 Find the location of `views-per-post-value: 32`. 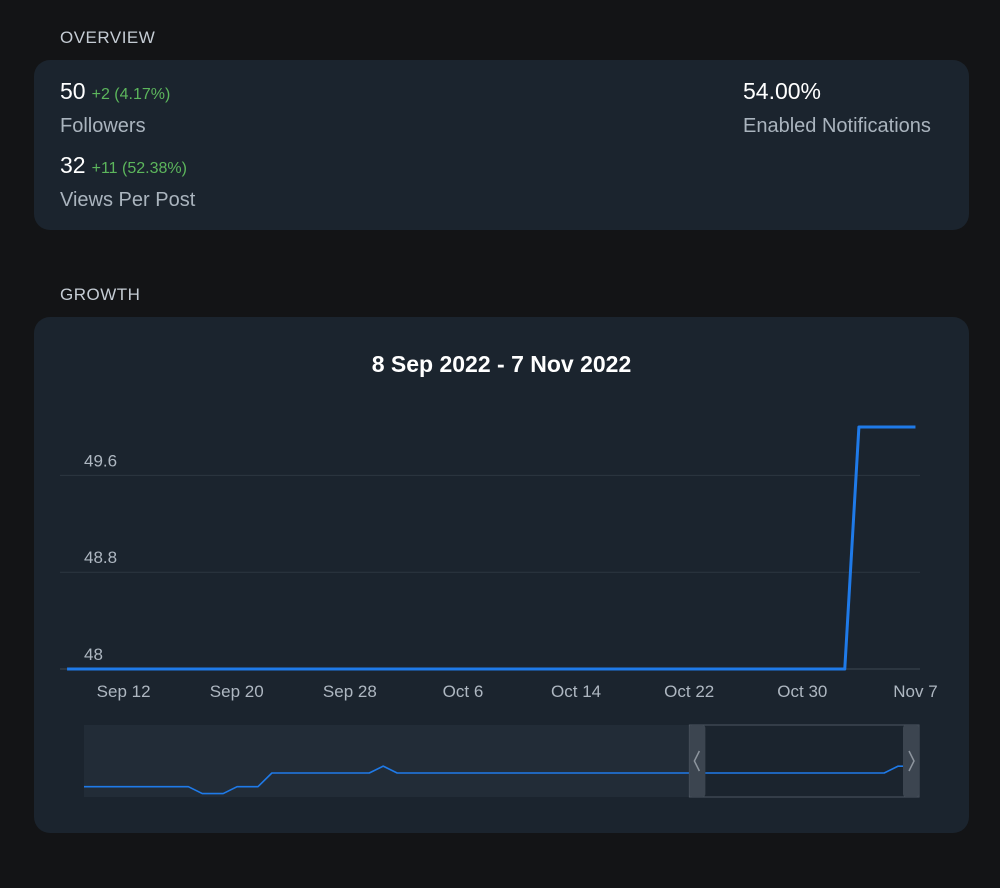

views-per-post-value: 32 is located at coordinates (73, 165).